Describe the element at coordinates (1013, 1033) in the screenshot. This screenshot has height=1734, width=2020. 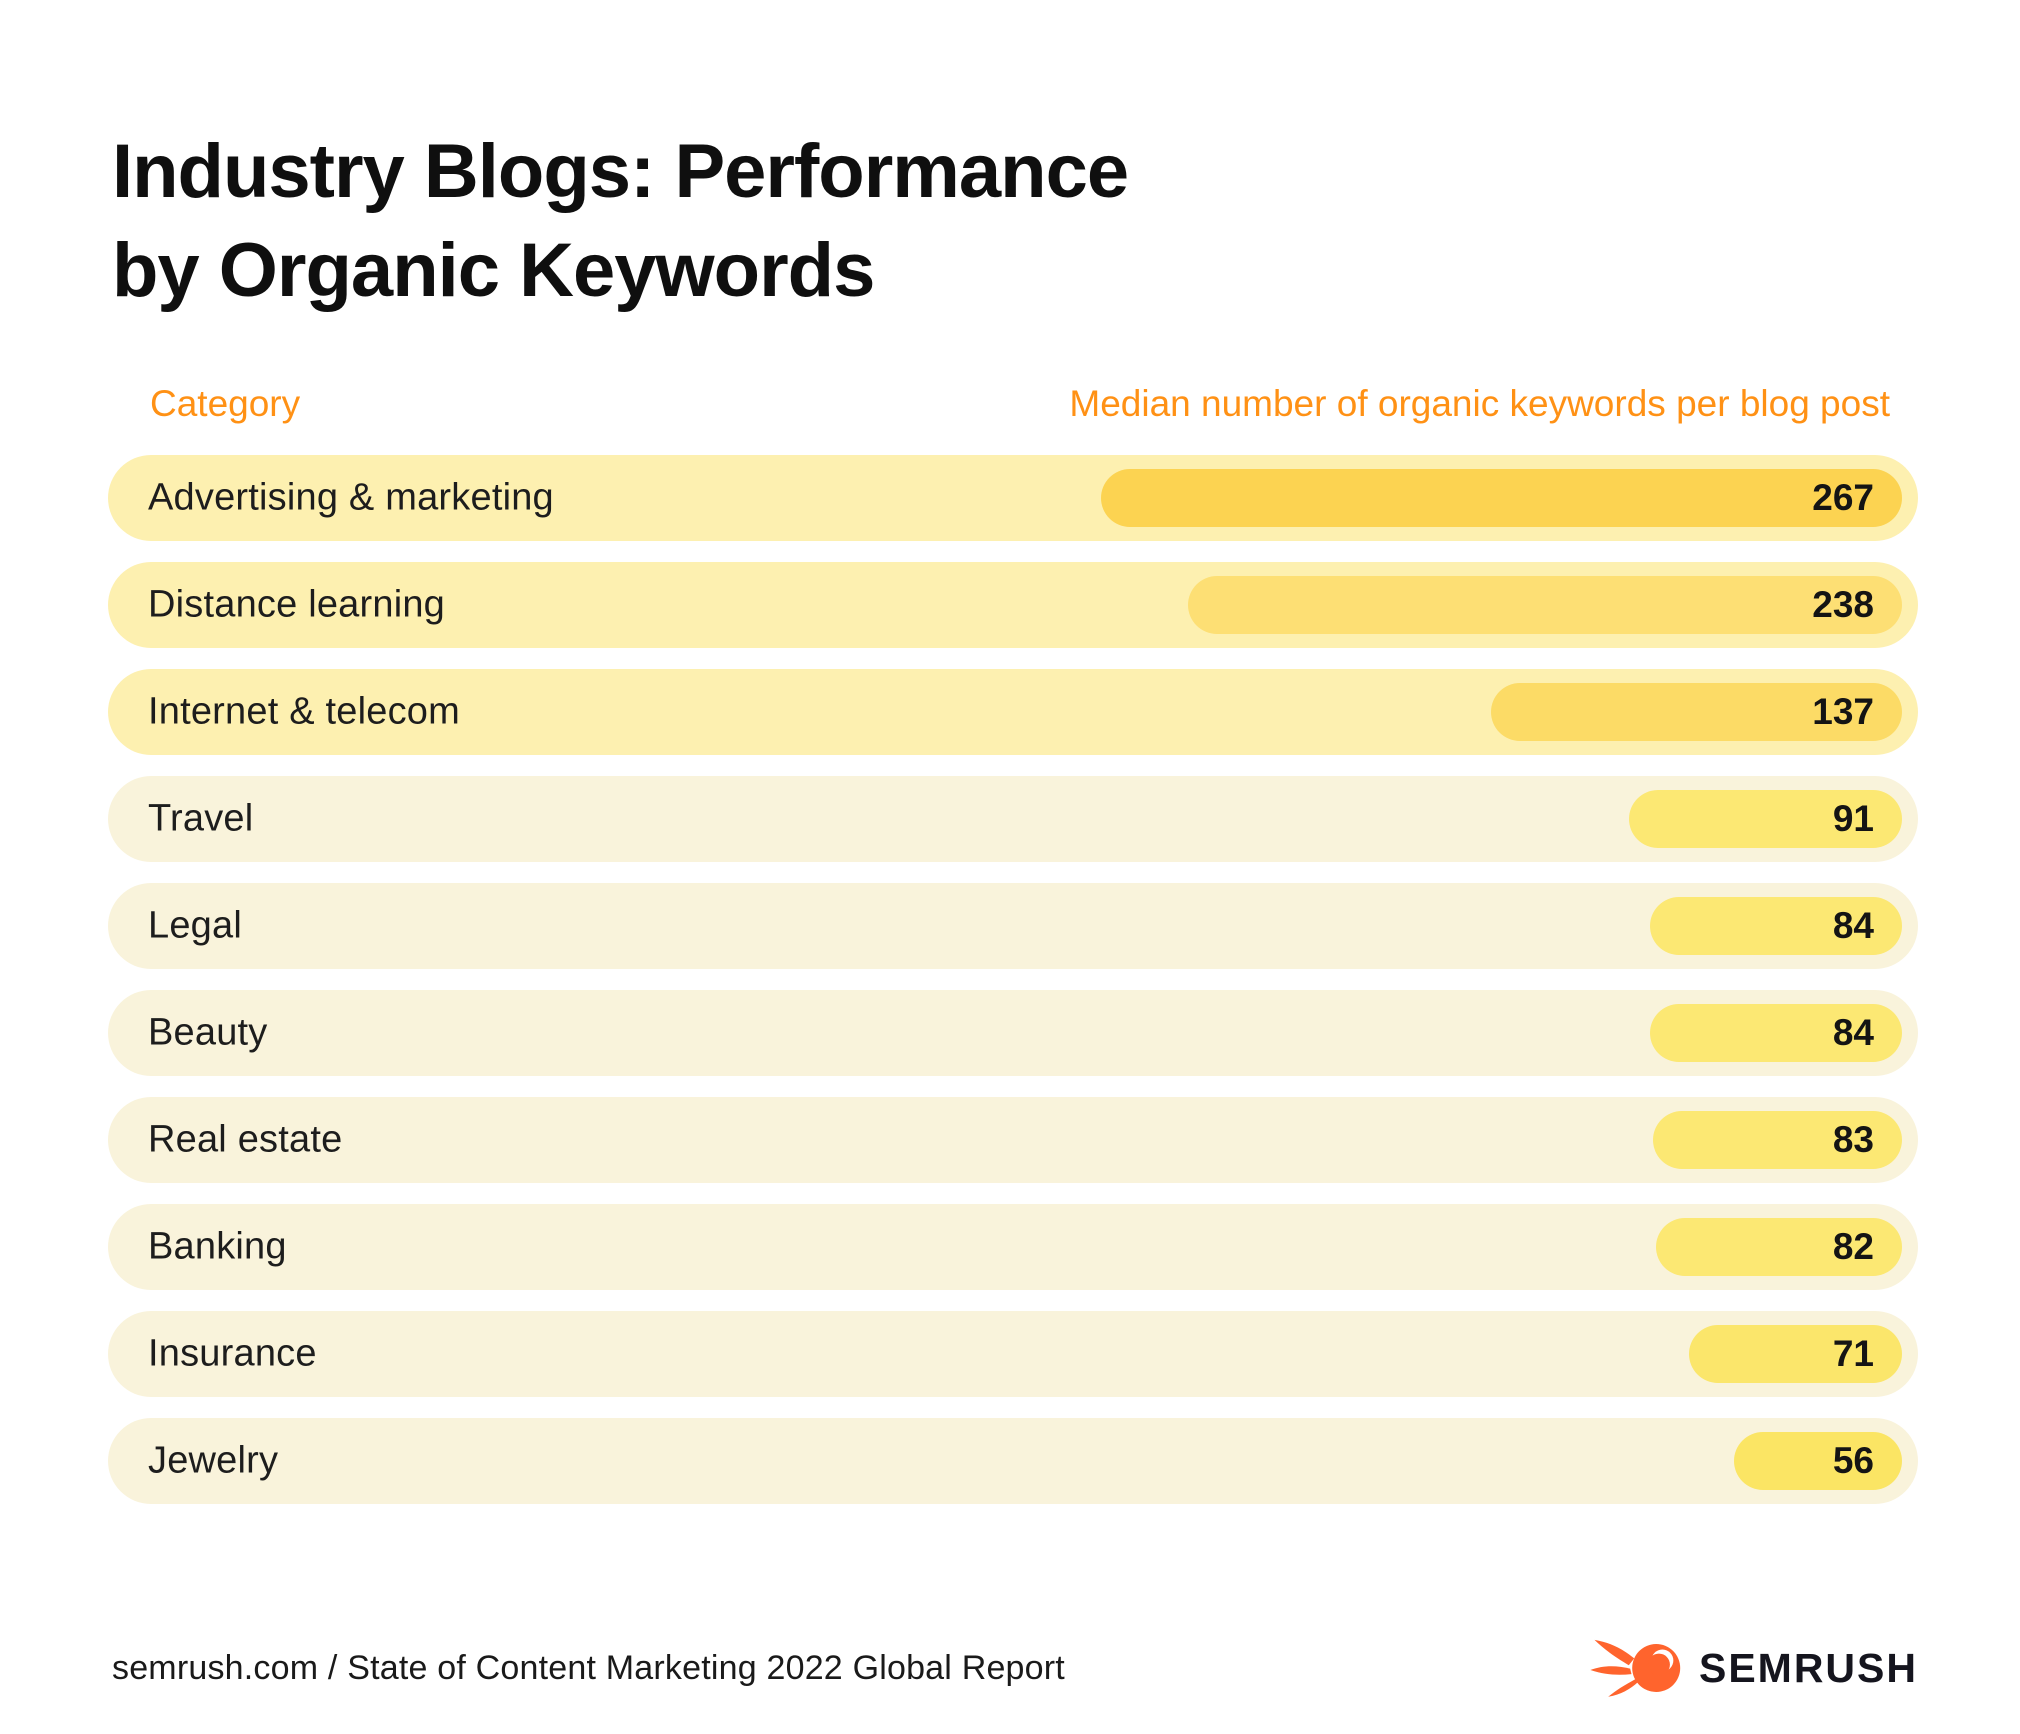
I see `table-row-beauty: Beauty 84` at that location.